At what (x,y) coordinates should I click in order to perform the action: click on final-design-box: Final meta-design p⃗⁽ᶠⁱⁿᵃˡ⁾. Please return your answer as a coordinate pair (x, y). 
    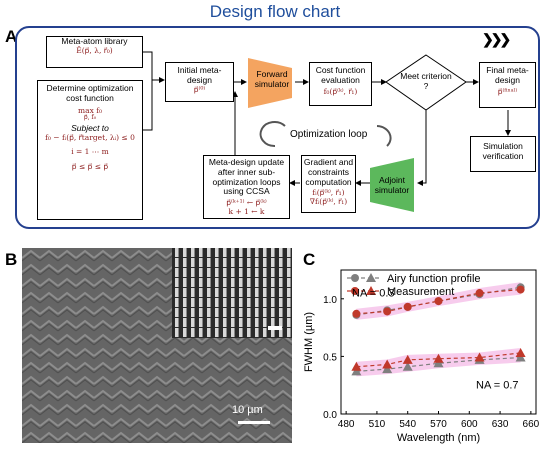
    Looking at the image, I should click on (507, 85).